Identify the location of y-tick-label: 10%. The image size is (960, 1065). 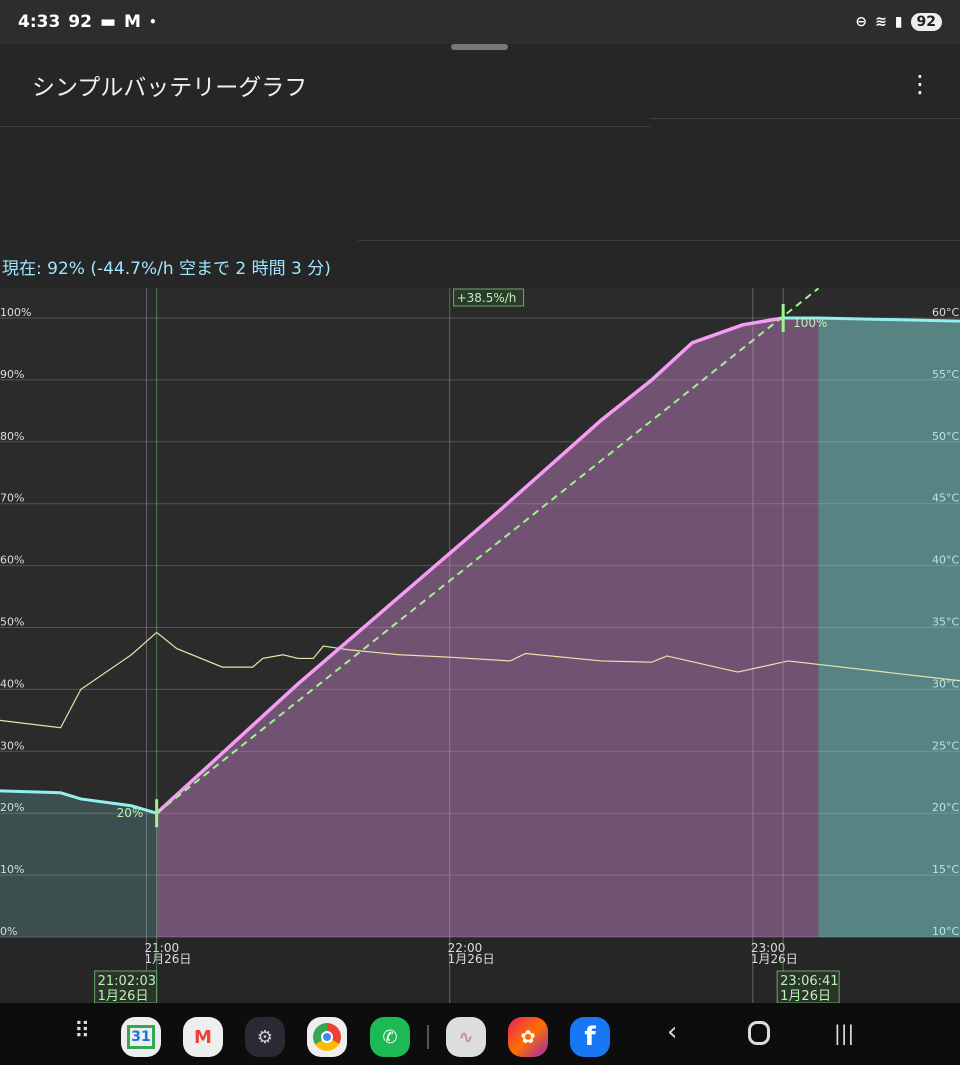
(12, 869).